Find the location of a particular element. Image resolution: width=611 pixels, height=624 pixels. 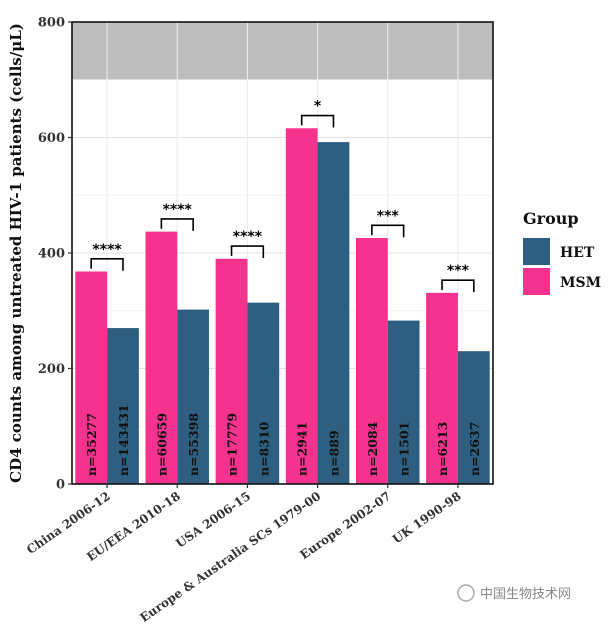

n-label-msm: n=35277 is located at coordinates (91, 444).